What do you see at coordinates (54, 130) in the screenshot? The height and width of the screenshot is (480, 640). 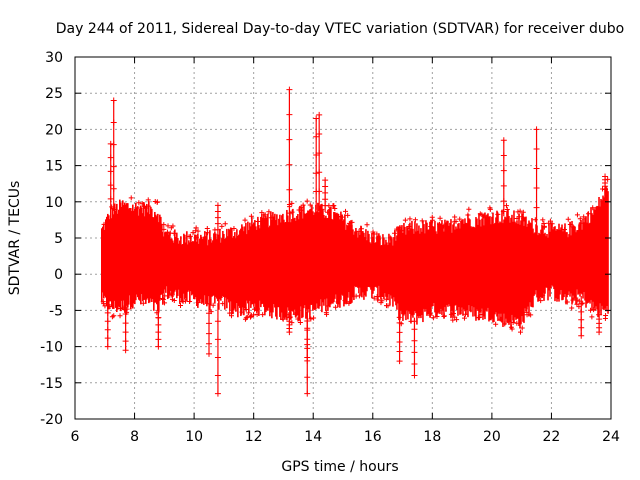 I see `y-tick-label: 20` at bounding box center [54, 130].